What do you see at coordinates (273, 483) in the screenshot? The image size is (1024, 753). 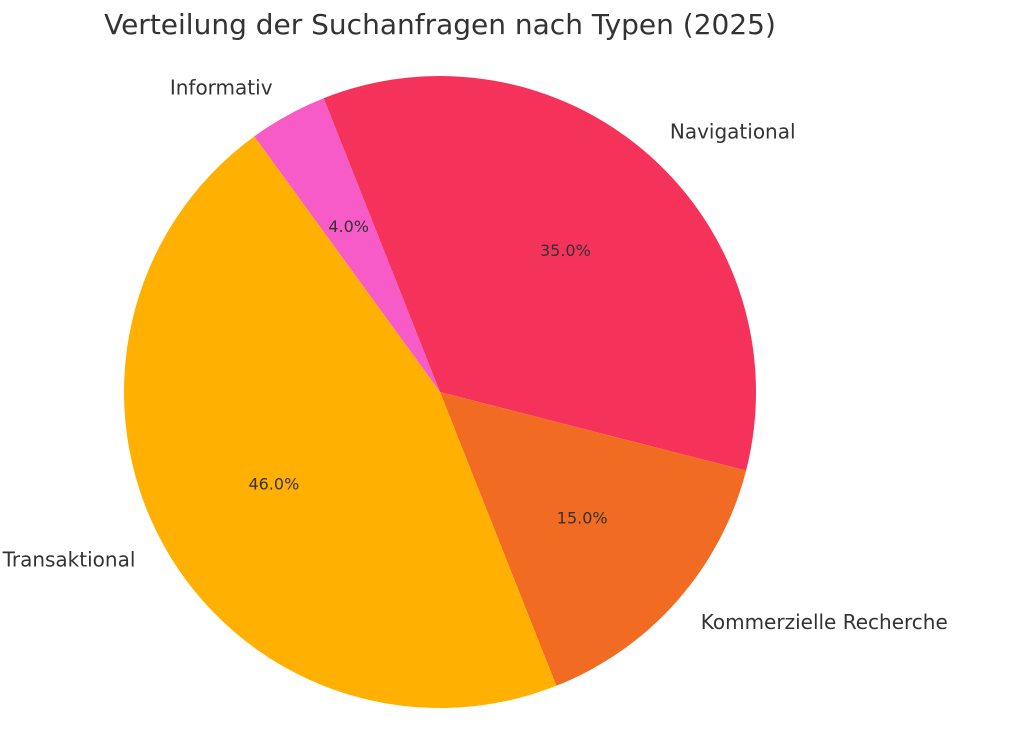 I see `slice-percent-label: 46.0%` at bounding box center [273, 483].